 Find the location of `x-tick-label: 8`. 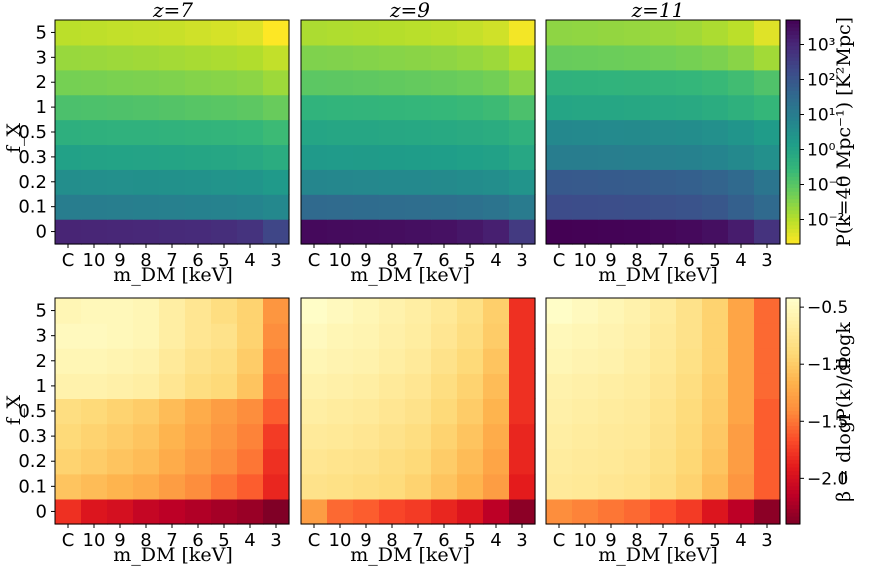

x-tick-label: 8 is located at coordinates (145, 260).